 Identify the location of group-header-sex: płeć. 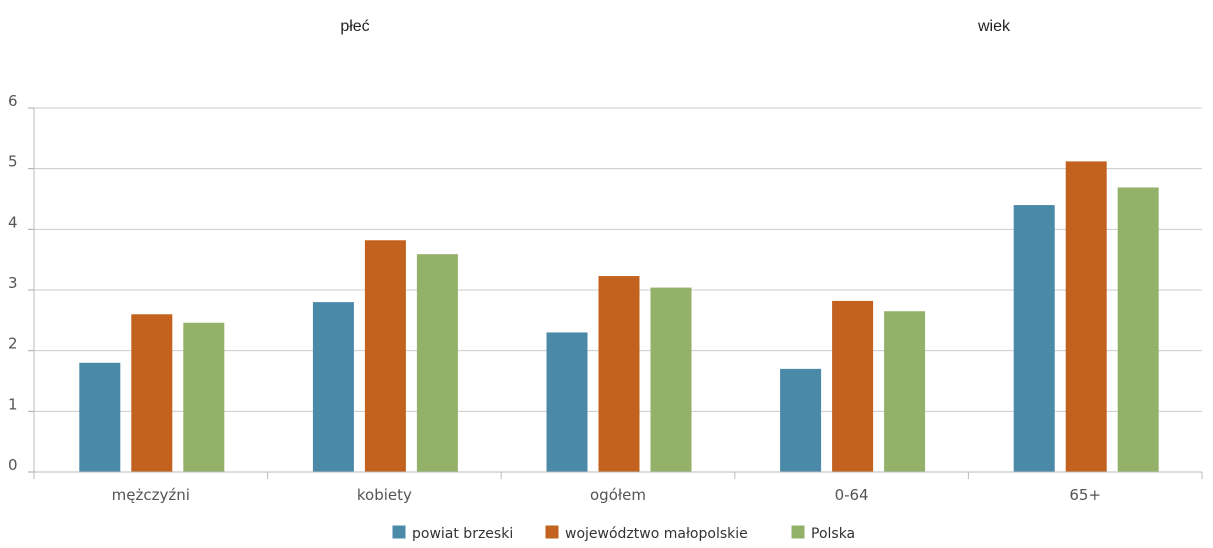
(355, 26).